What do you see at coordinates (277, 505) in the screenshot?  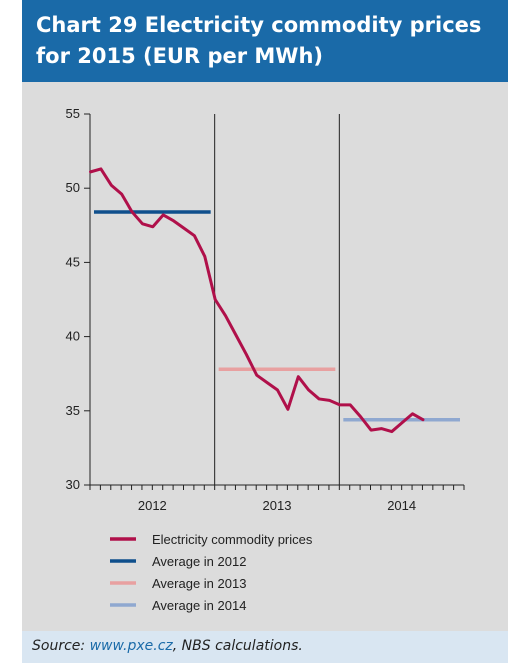 I see `x-year-label: 2013` at bounding box center [277, 505].